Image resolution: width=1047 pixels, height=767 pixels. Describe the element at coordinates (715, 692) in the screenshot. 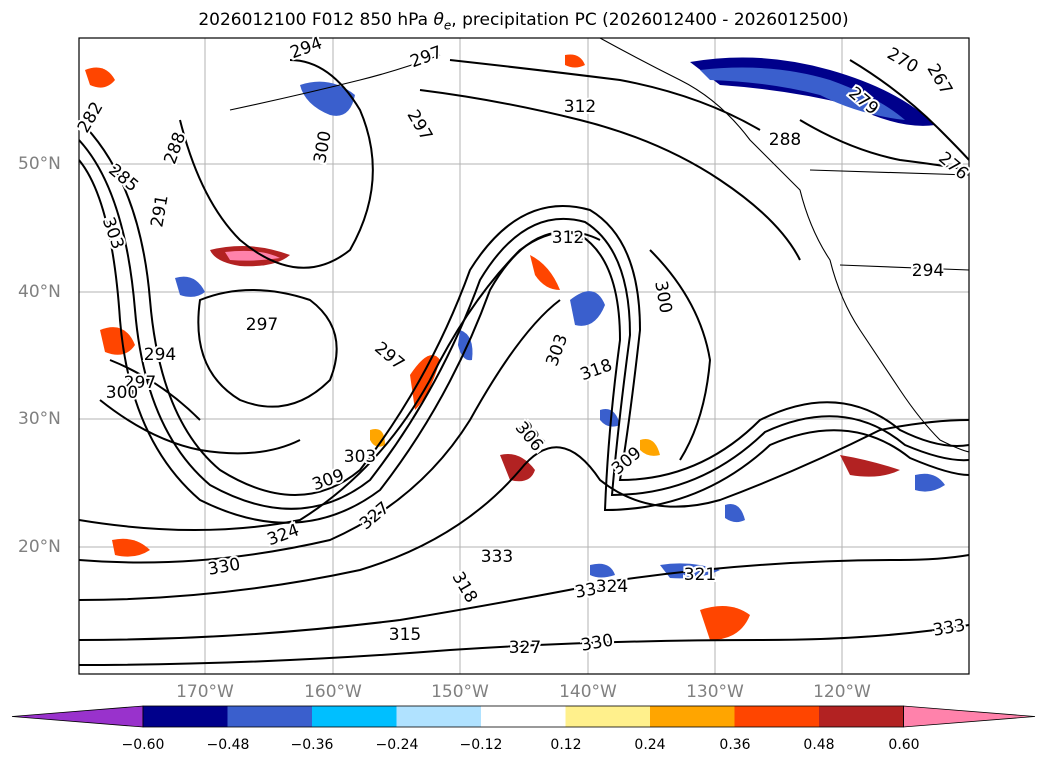

I see `lon-label-130w: 130°W` at that location.